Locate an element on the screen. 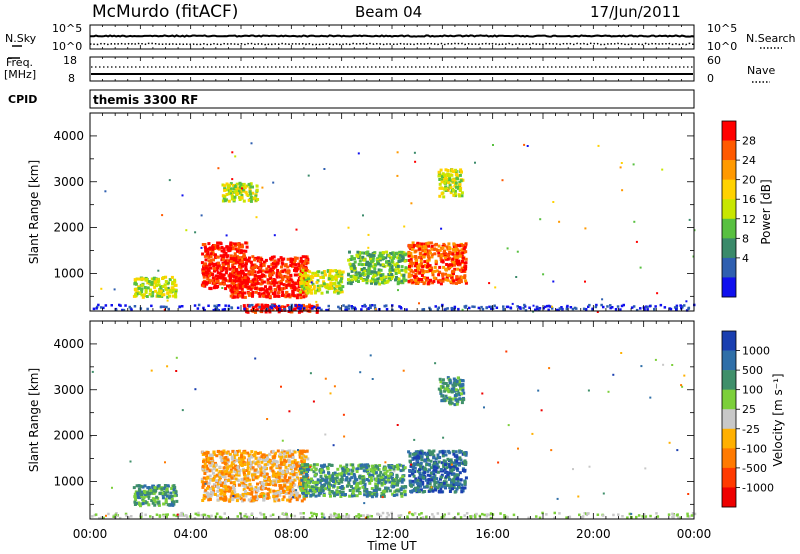 The height and width of the screenshot is (554, 800). colorbar-segment is located at coordinates (729, 170).